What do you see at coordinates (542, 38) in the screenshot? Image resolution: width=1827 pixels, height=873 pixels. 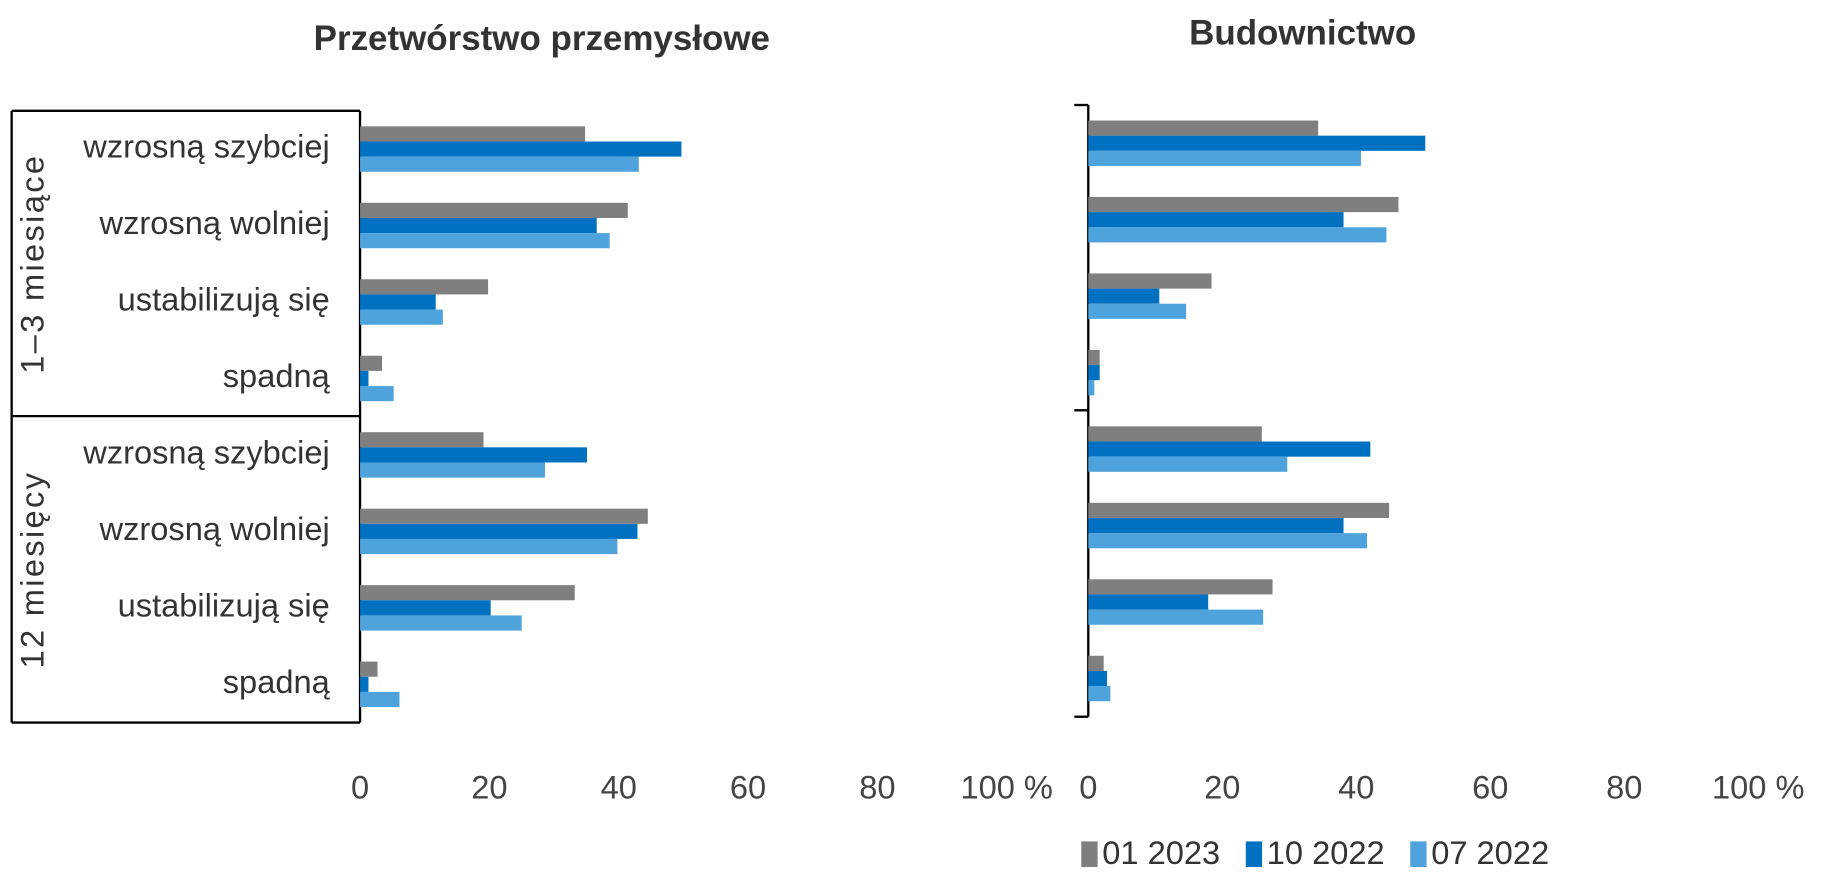 I see `chart-title: Przetwórstwo przemysłowe` at bounding box center [542, 38].